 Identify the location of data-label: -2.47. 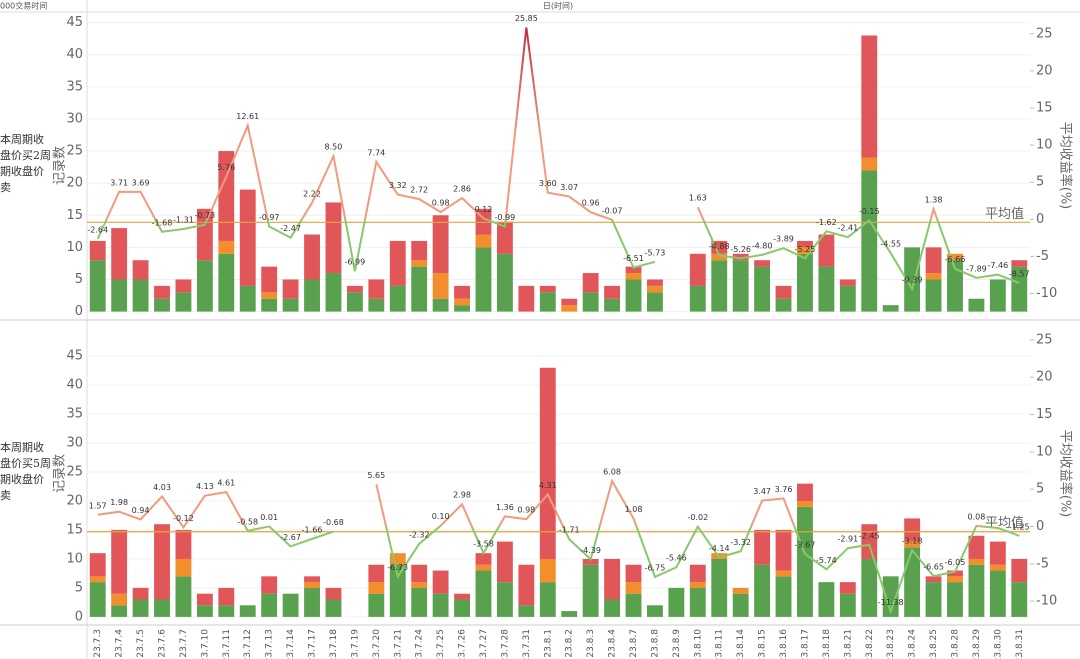
(290, 228).